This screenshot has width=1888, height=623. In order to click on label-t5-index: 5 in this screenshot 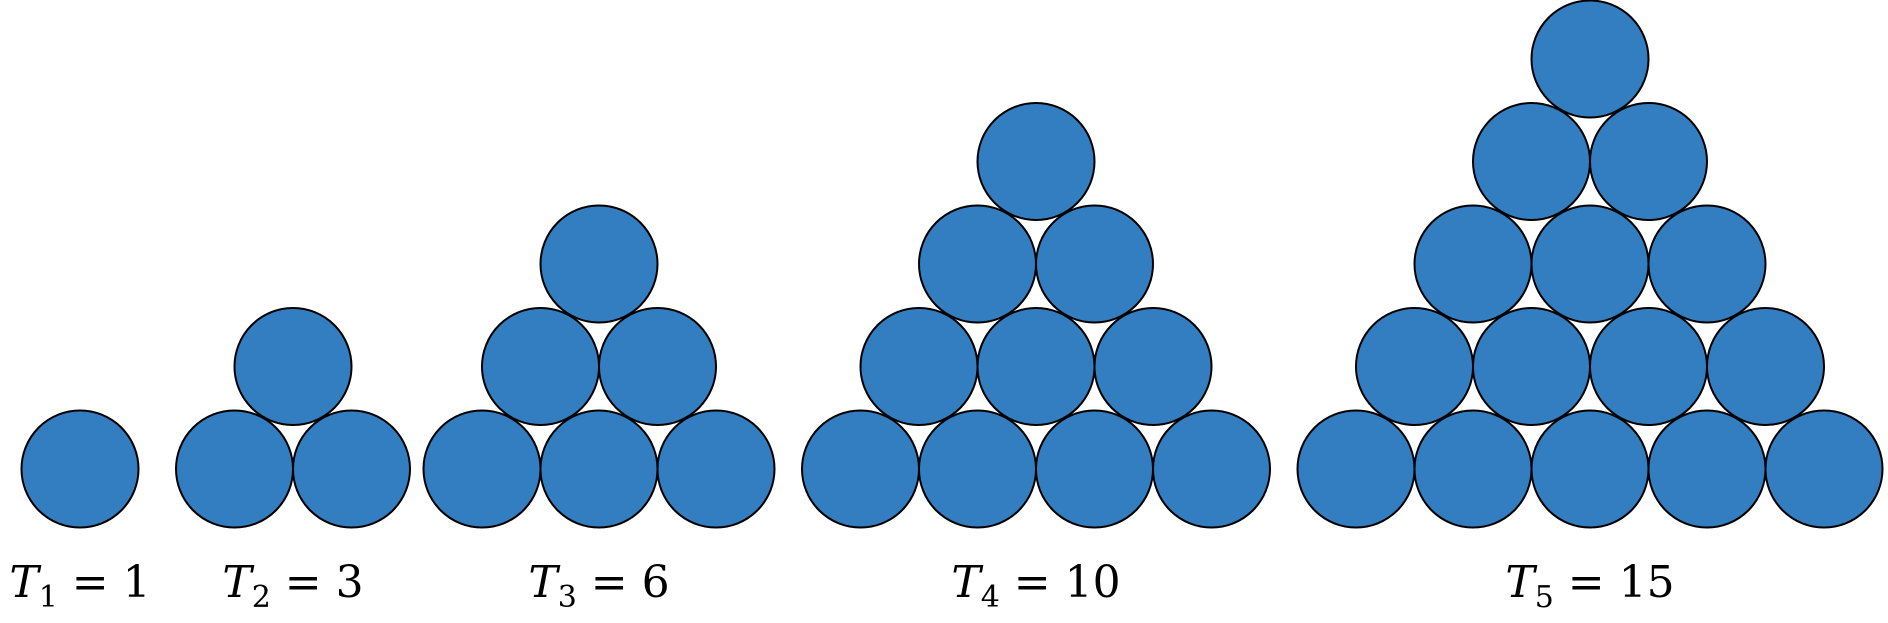, I will do `click(1544, 597)`.